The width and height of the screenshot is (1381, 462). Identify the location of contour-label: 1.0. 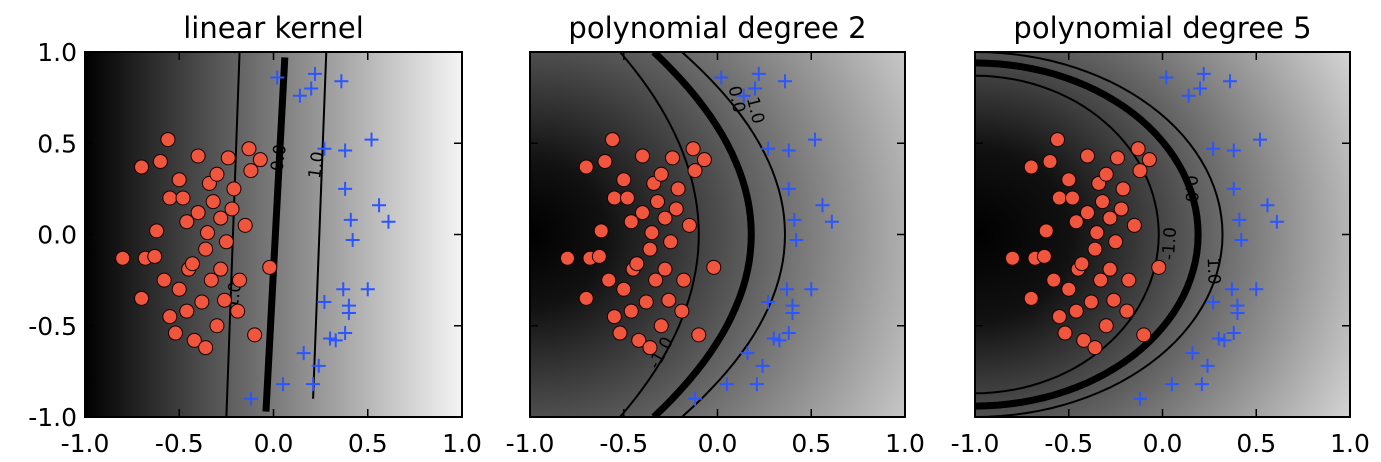
(1213, 271).